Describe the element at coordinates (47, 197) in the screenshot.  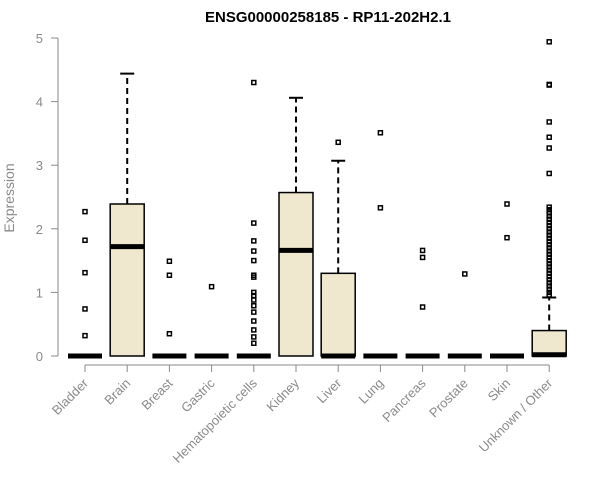
I see `y-axis: 0 1 2 3 4 5` at that location.